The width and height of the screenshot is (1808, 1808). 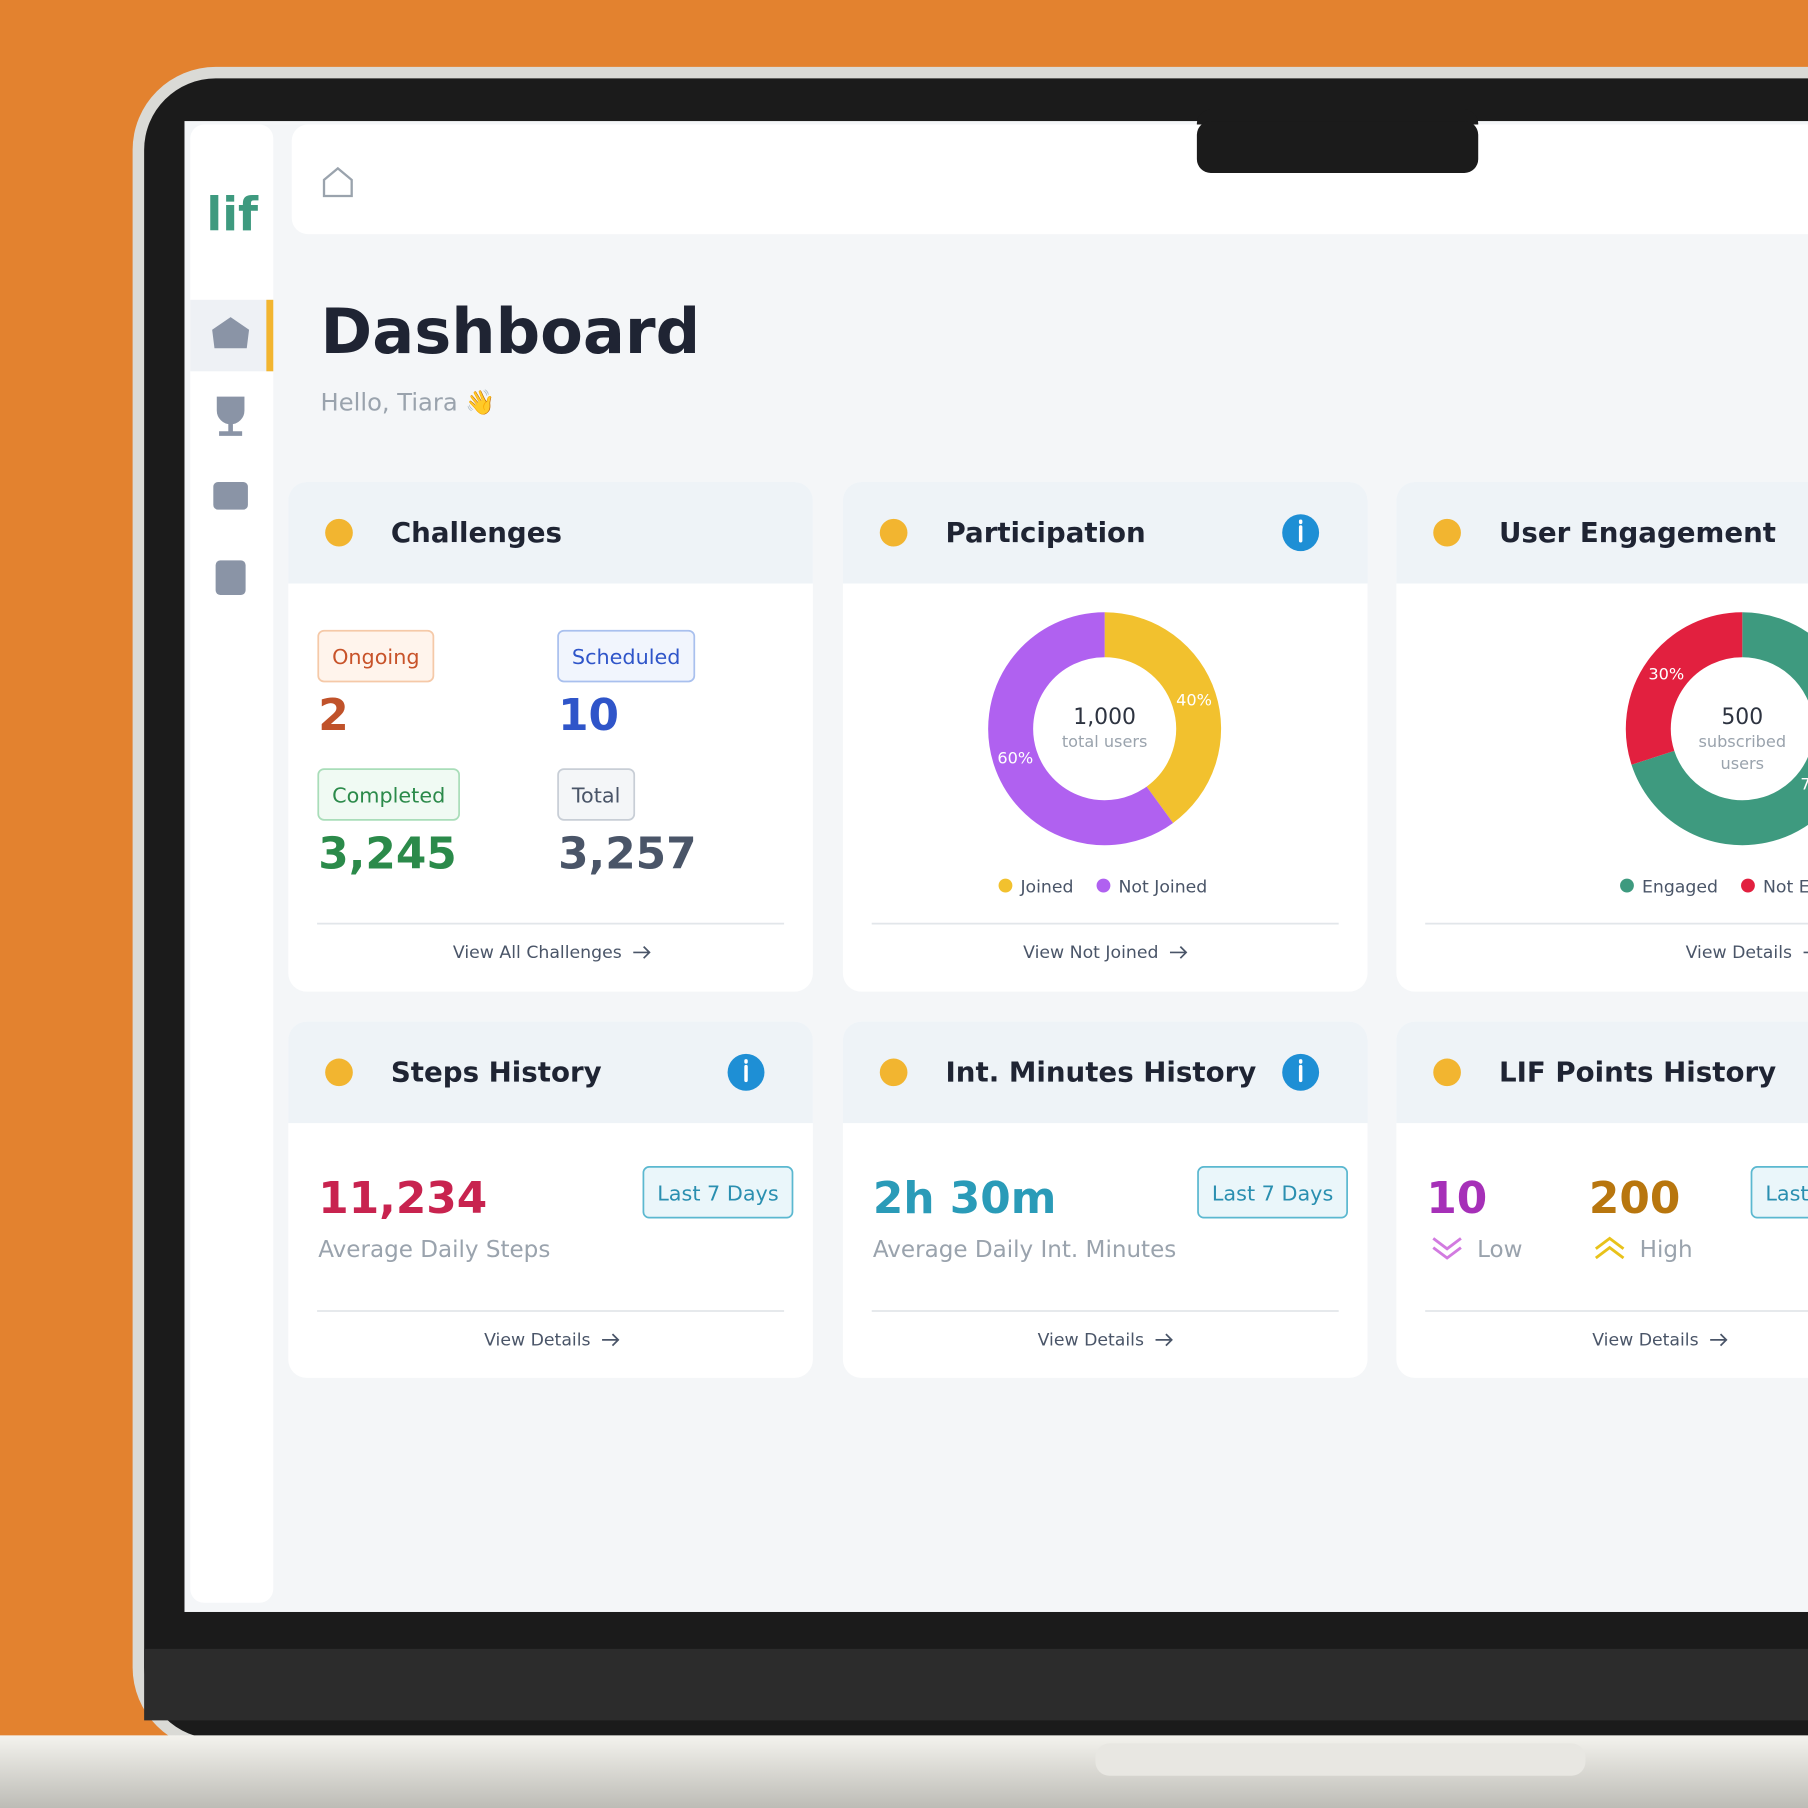 What do you see at coordinates (1049, 179) in the screenshot?
I see `top-bar` at bounding box center [1049, 179].